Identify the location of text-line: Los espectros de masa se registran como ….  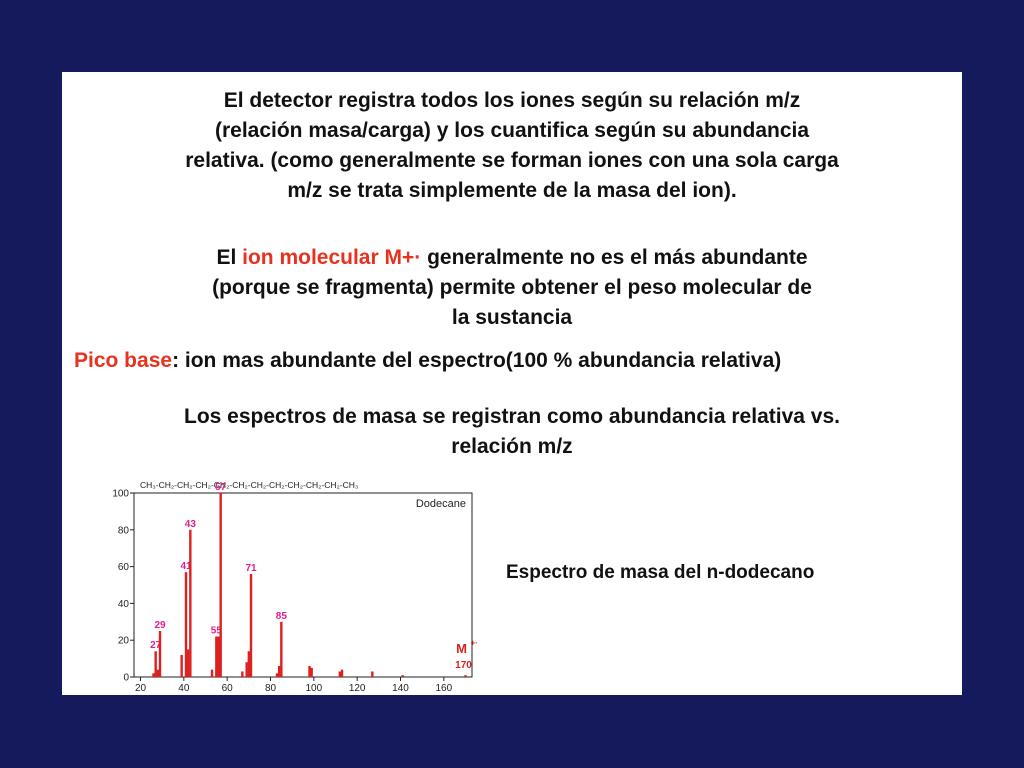
(512, 416).